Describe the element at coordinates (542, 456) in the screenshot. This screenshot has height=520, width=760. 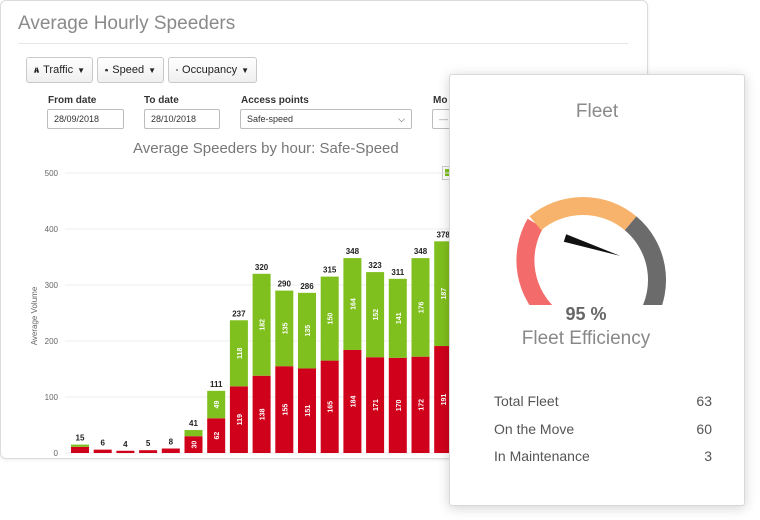
I see `in-maintenance-label: In Maintenance` at that location.